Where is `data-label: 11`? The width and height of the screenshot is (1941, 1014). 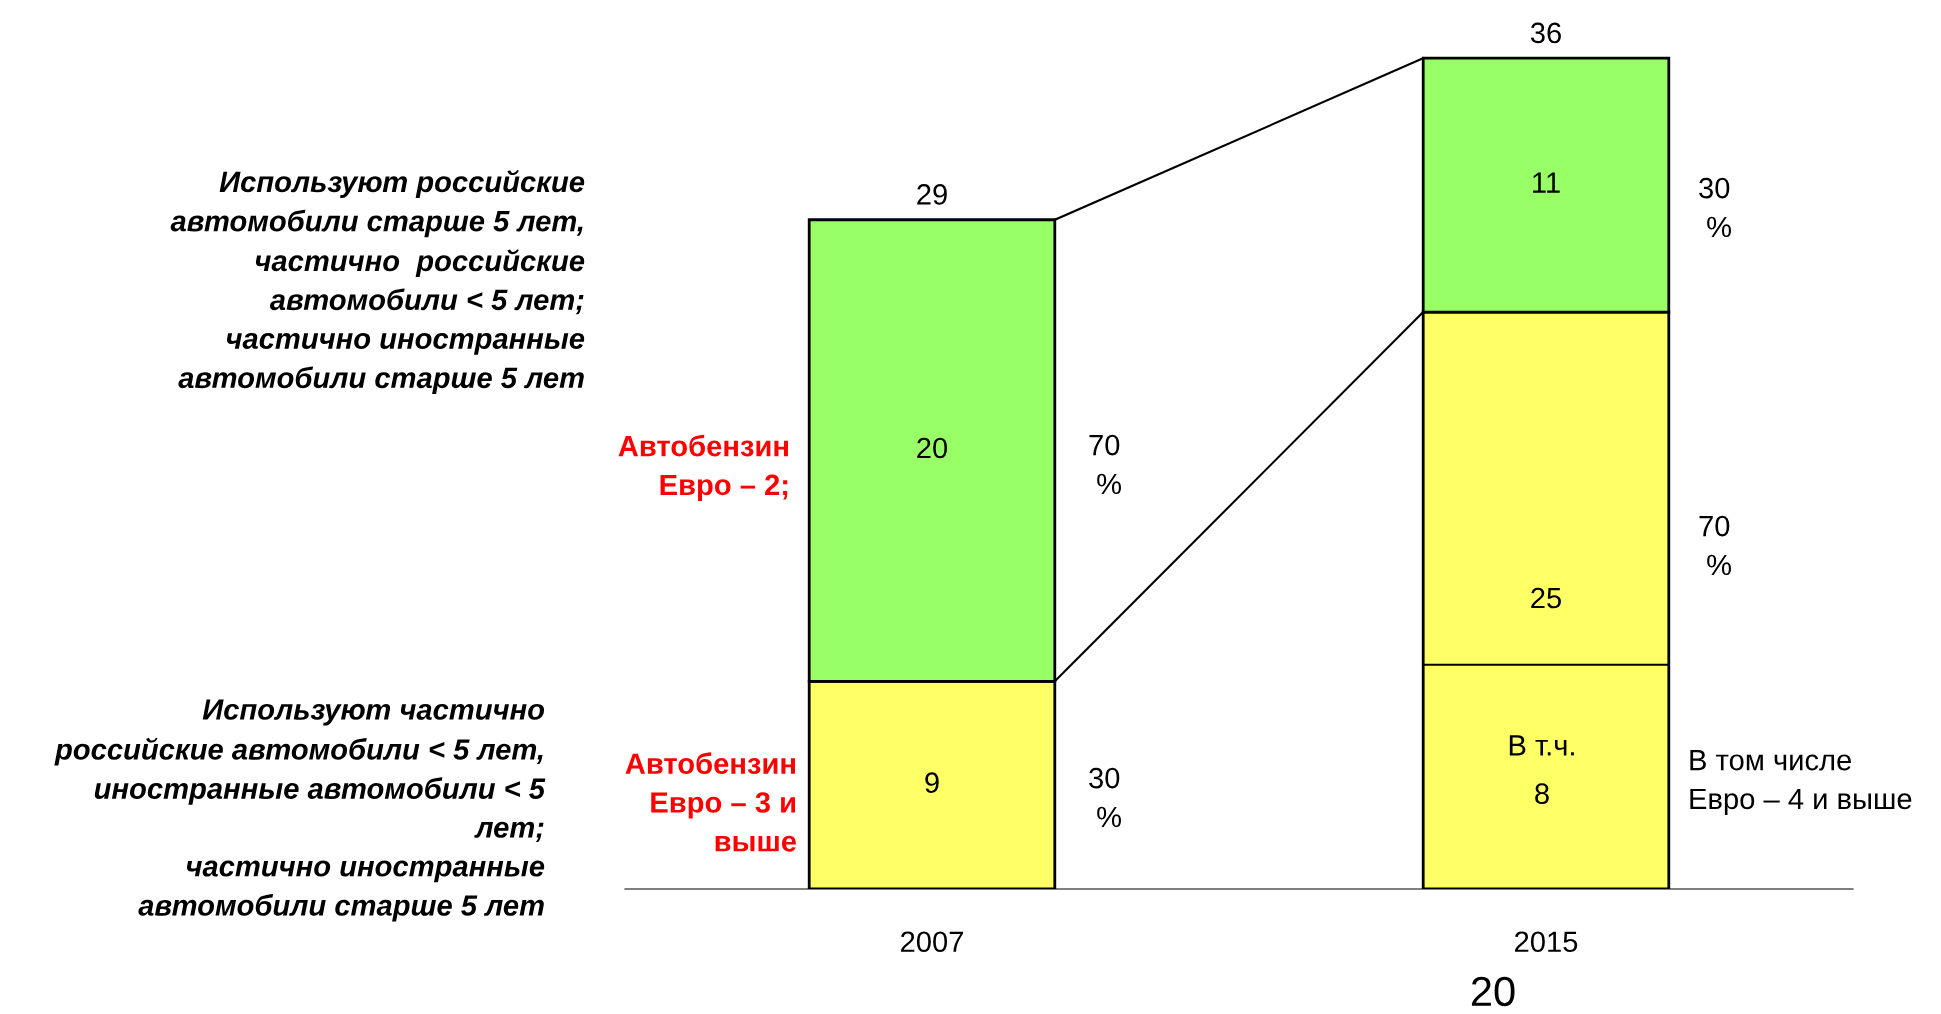 data-label: 11 is located at coordinates (1546, 182).